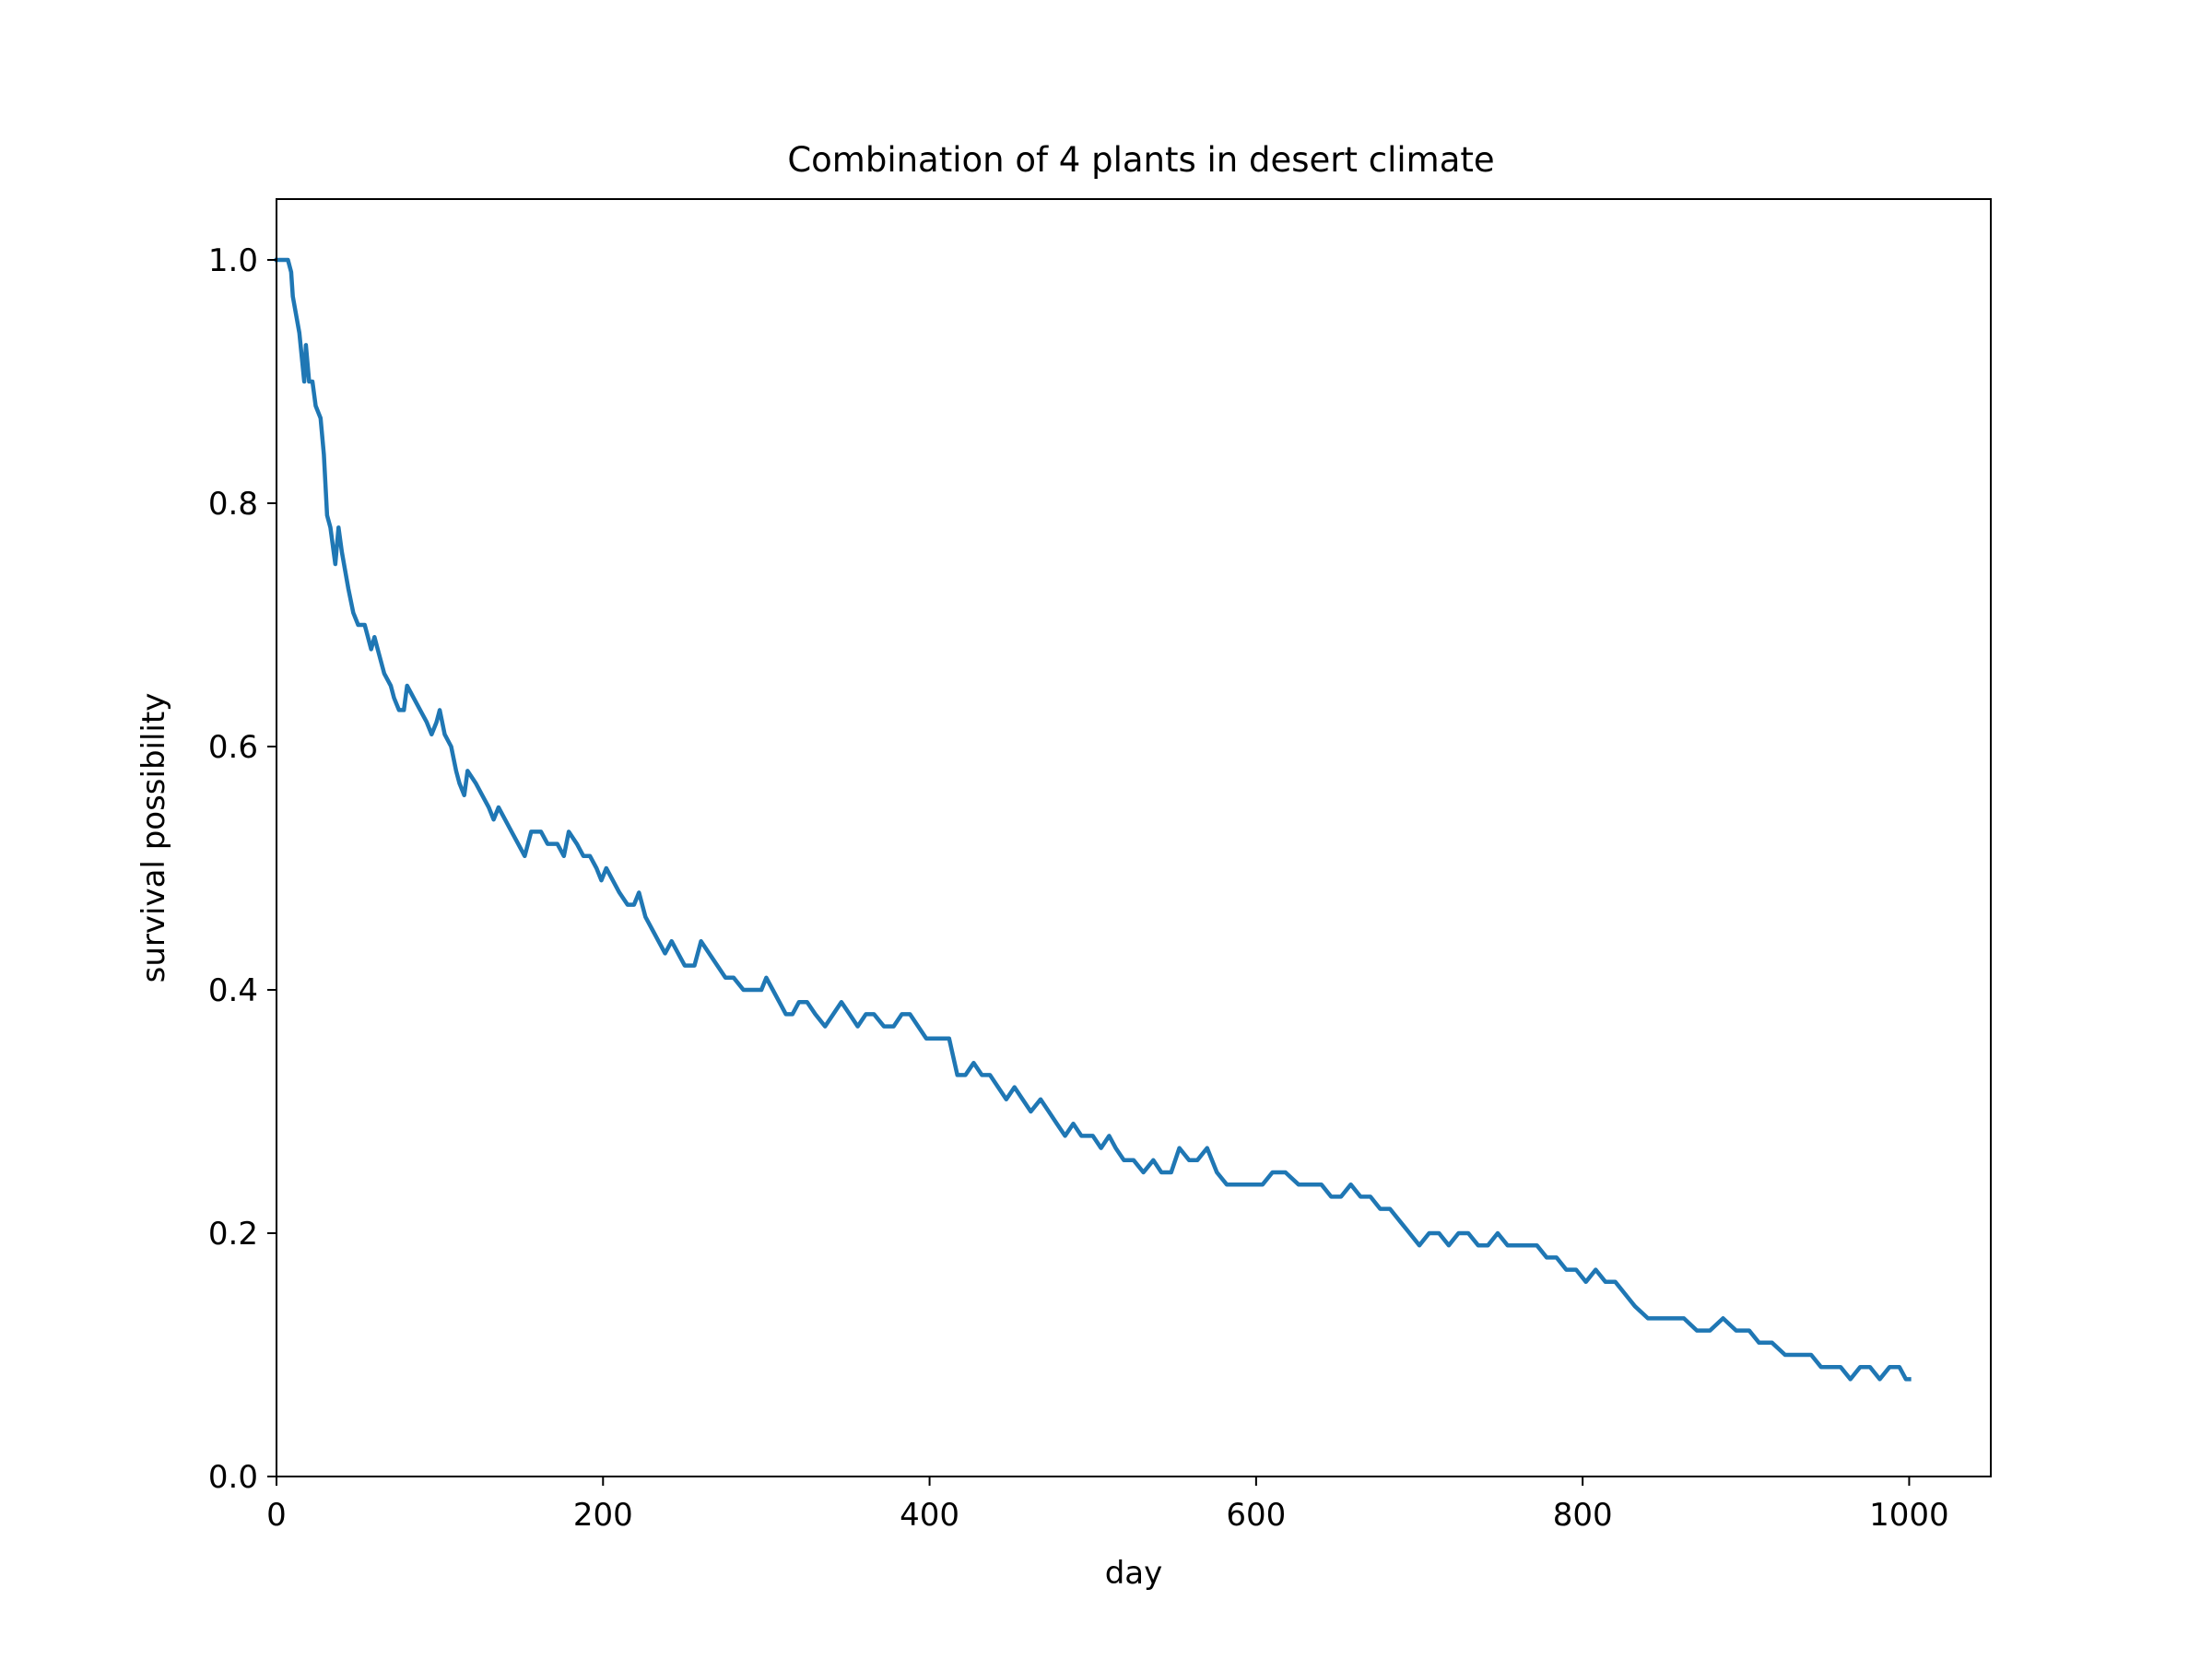  Describe the element at coordinates (233, 504) in the screenshot. I see `y-tick-label: 0.8` at that location.